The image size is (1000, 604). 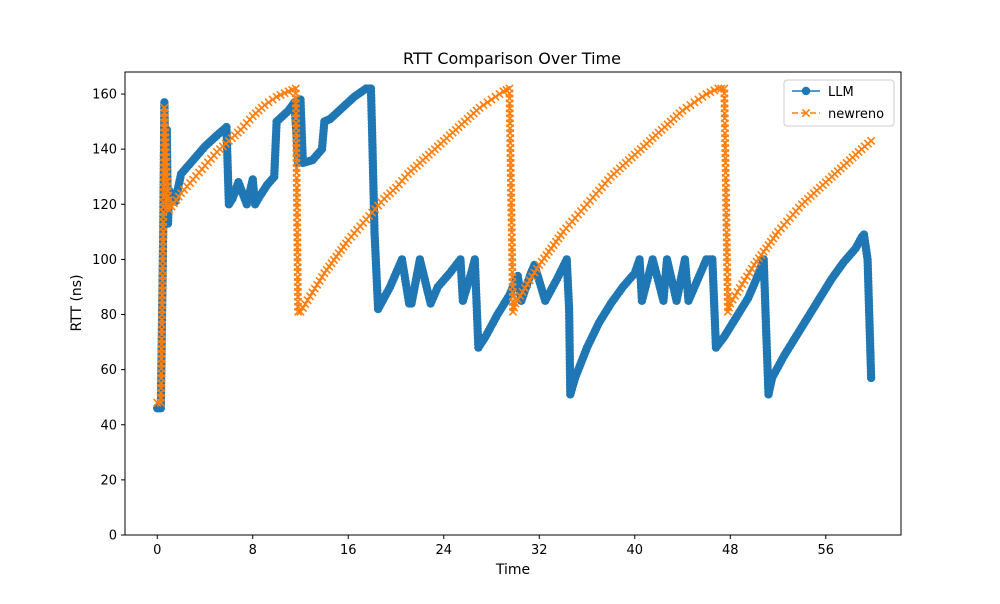 I want to click on y-tick-label: 20, so click(x=108, y=480).